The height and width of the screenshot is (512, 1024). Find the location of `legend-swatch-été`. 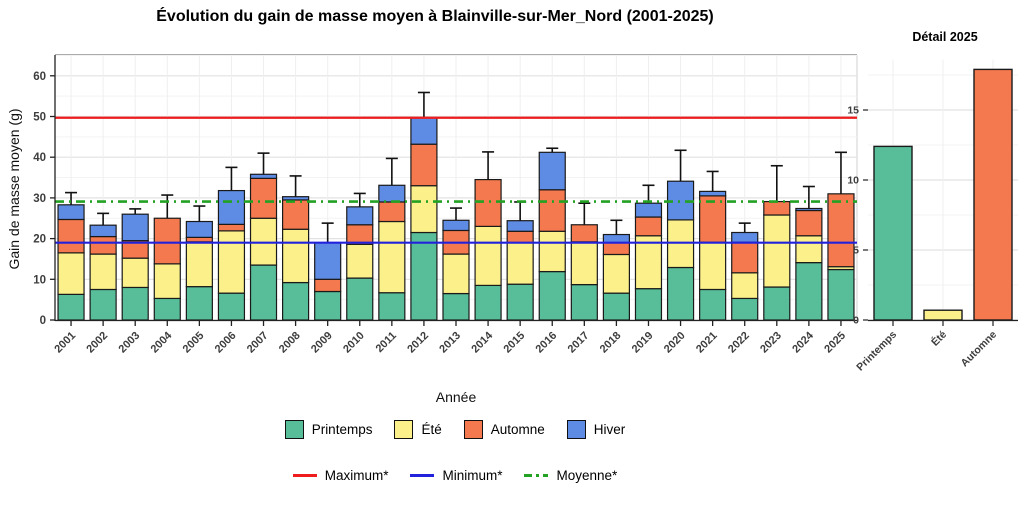

legend-swatch-été is located at coordinates (404, 429).